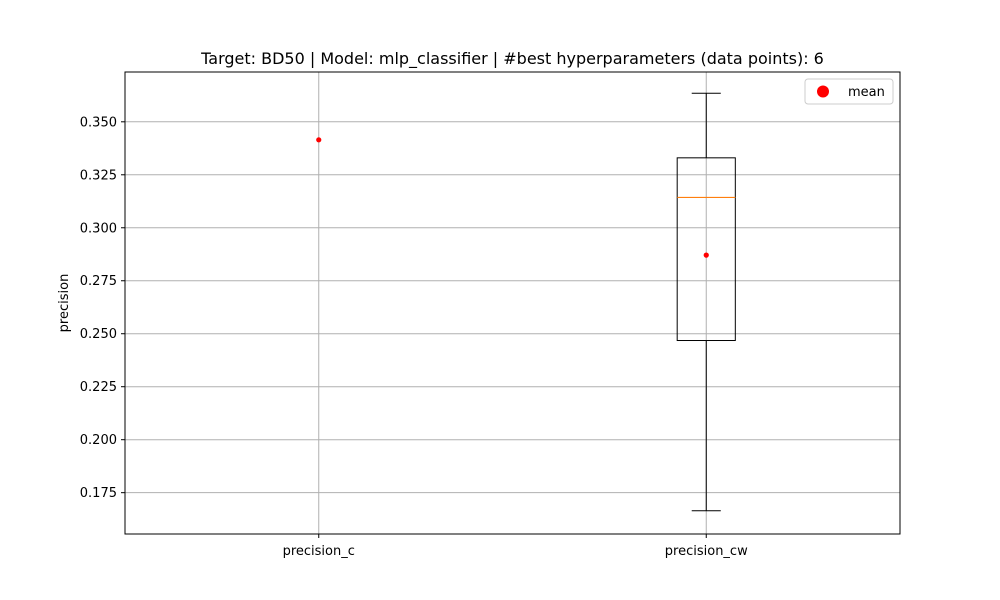  Describe the element at coordinates (98, 122) in the screenshot. I see `y-tick-label: 0.350` at that location.